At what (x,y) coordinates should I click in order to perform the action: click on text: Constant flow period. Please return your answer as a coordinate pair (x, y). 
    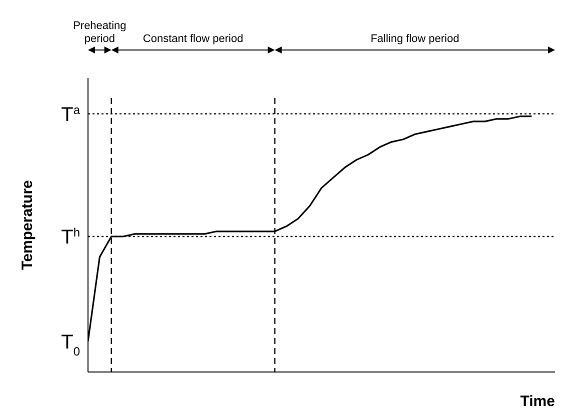
    Looking at the image, I should click on (193, 39).